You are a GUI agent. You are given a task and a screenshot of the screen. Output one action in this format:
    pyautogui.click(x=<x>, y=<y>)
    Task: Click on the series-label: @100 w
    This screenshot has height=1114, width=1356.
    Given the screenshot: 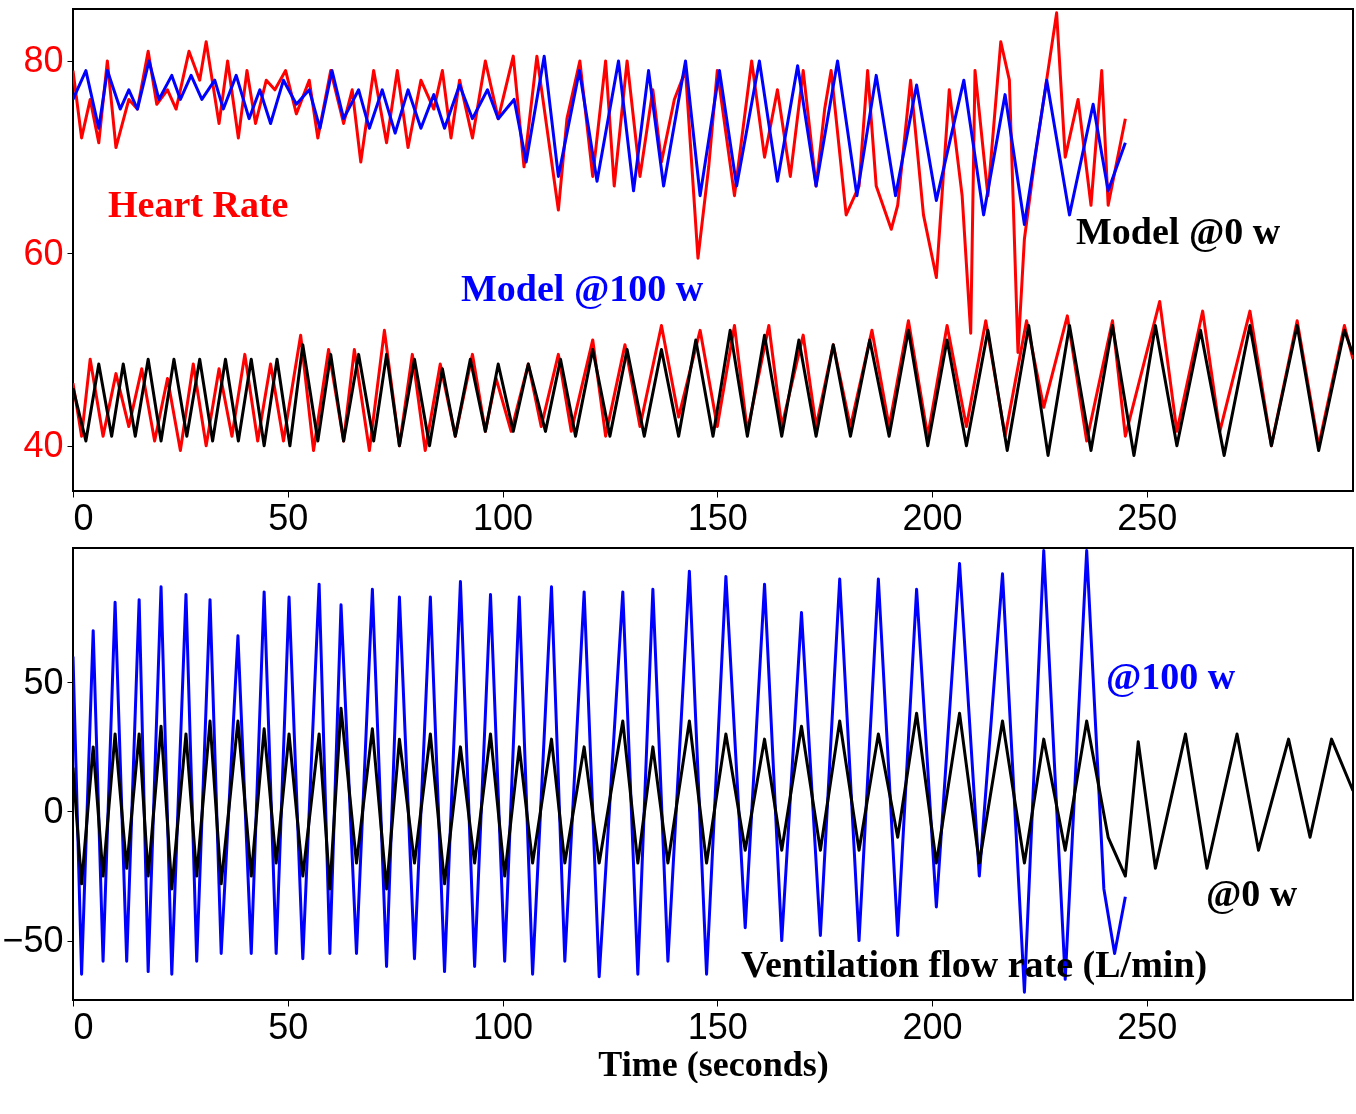 What is the action you would take?
    pyautogui.click(x=1171, y=676)
    